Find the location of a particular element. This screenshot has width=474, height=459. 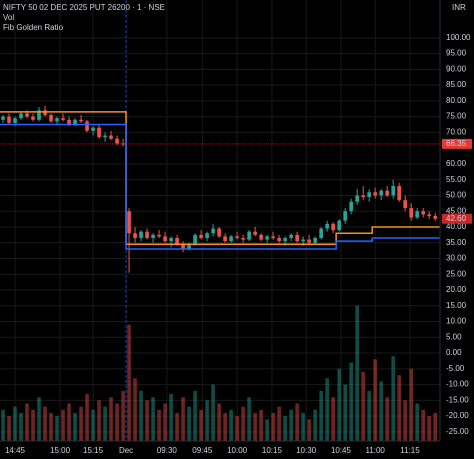

y-tick-label: 40.00 is located at coordinates (456, 226).